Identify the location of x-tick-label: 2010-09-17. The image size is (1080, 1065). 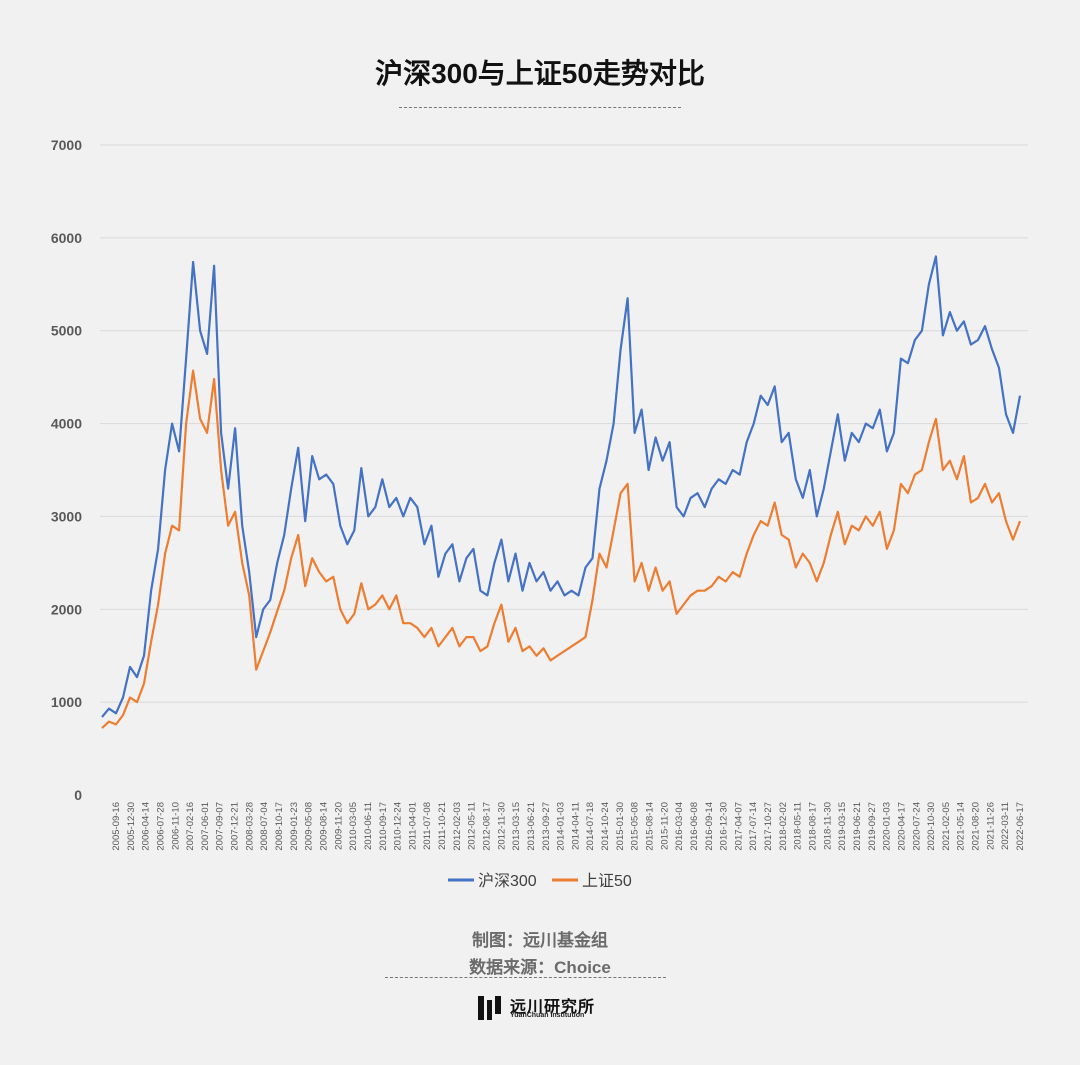
(383, 826).